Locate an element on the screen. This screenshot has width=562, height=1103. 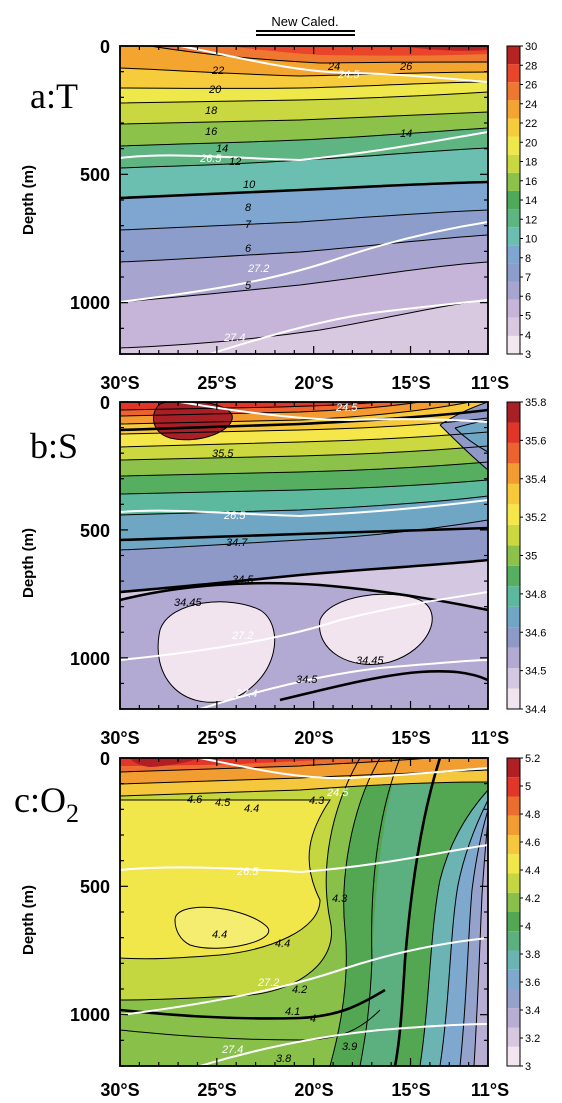
colorbar-tick-label: 35.4 is located at coordinates (535, 480).